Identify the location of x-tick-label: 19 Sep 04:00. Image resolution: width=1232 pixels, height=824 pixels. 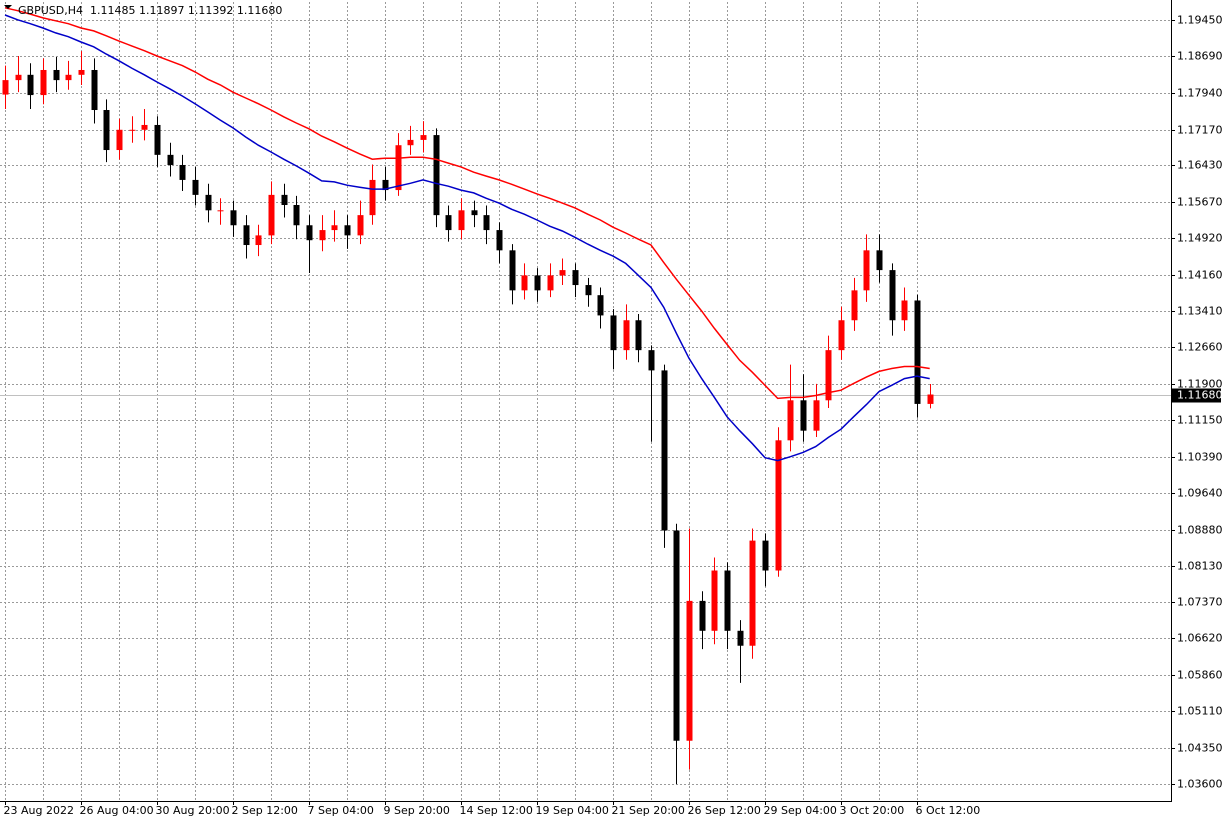
(572, 810).